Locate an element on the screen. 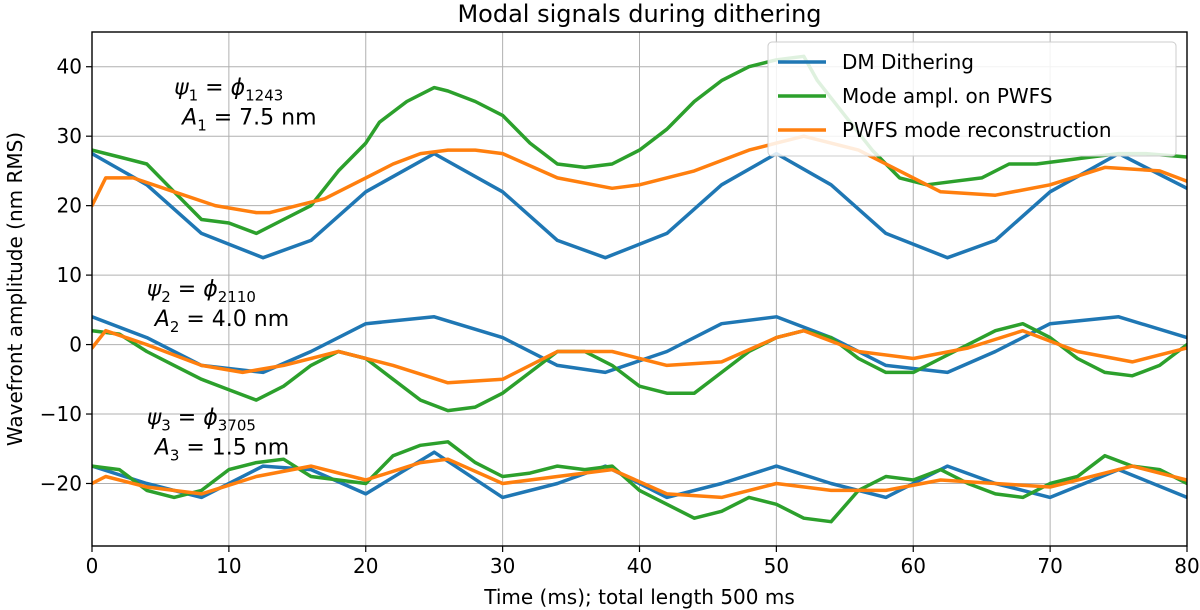  x-axis-label: Time (ms); total length 500 ms is located at coordinates (639, 597).